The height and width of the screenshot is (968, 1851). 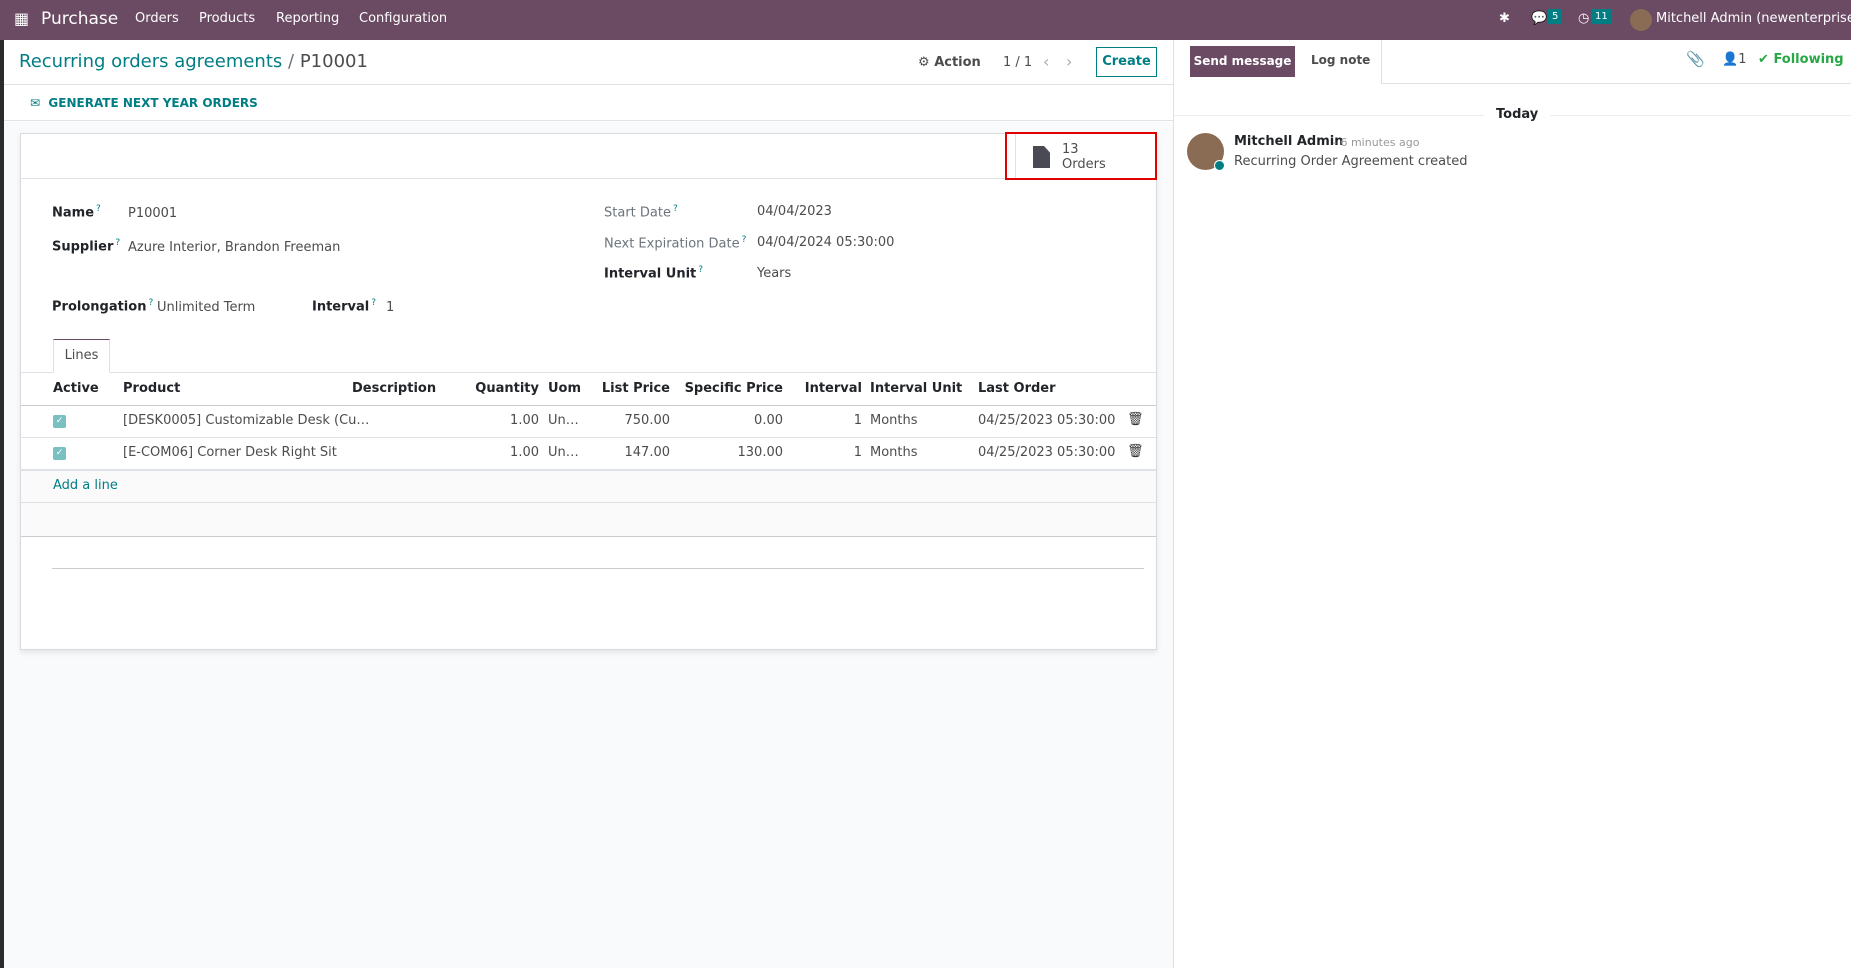 I want to click on add-a-line-link: Add a line, so click(x=85, y=485).